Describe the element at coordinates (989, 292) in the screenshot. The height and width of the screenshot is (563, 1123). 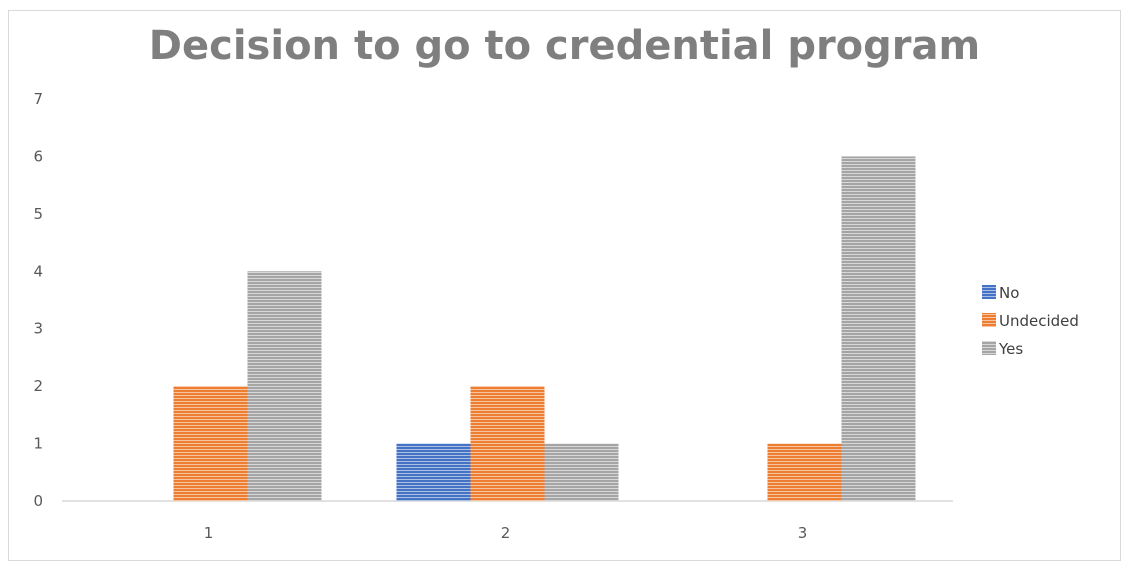
I see `legend-swatch-no` at that location.